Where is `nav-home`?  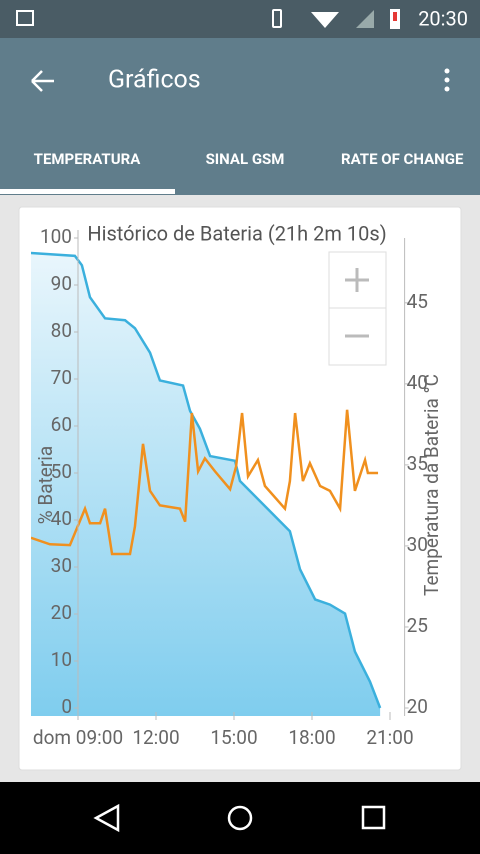 nav-home is located at coordinates (240, 818).